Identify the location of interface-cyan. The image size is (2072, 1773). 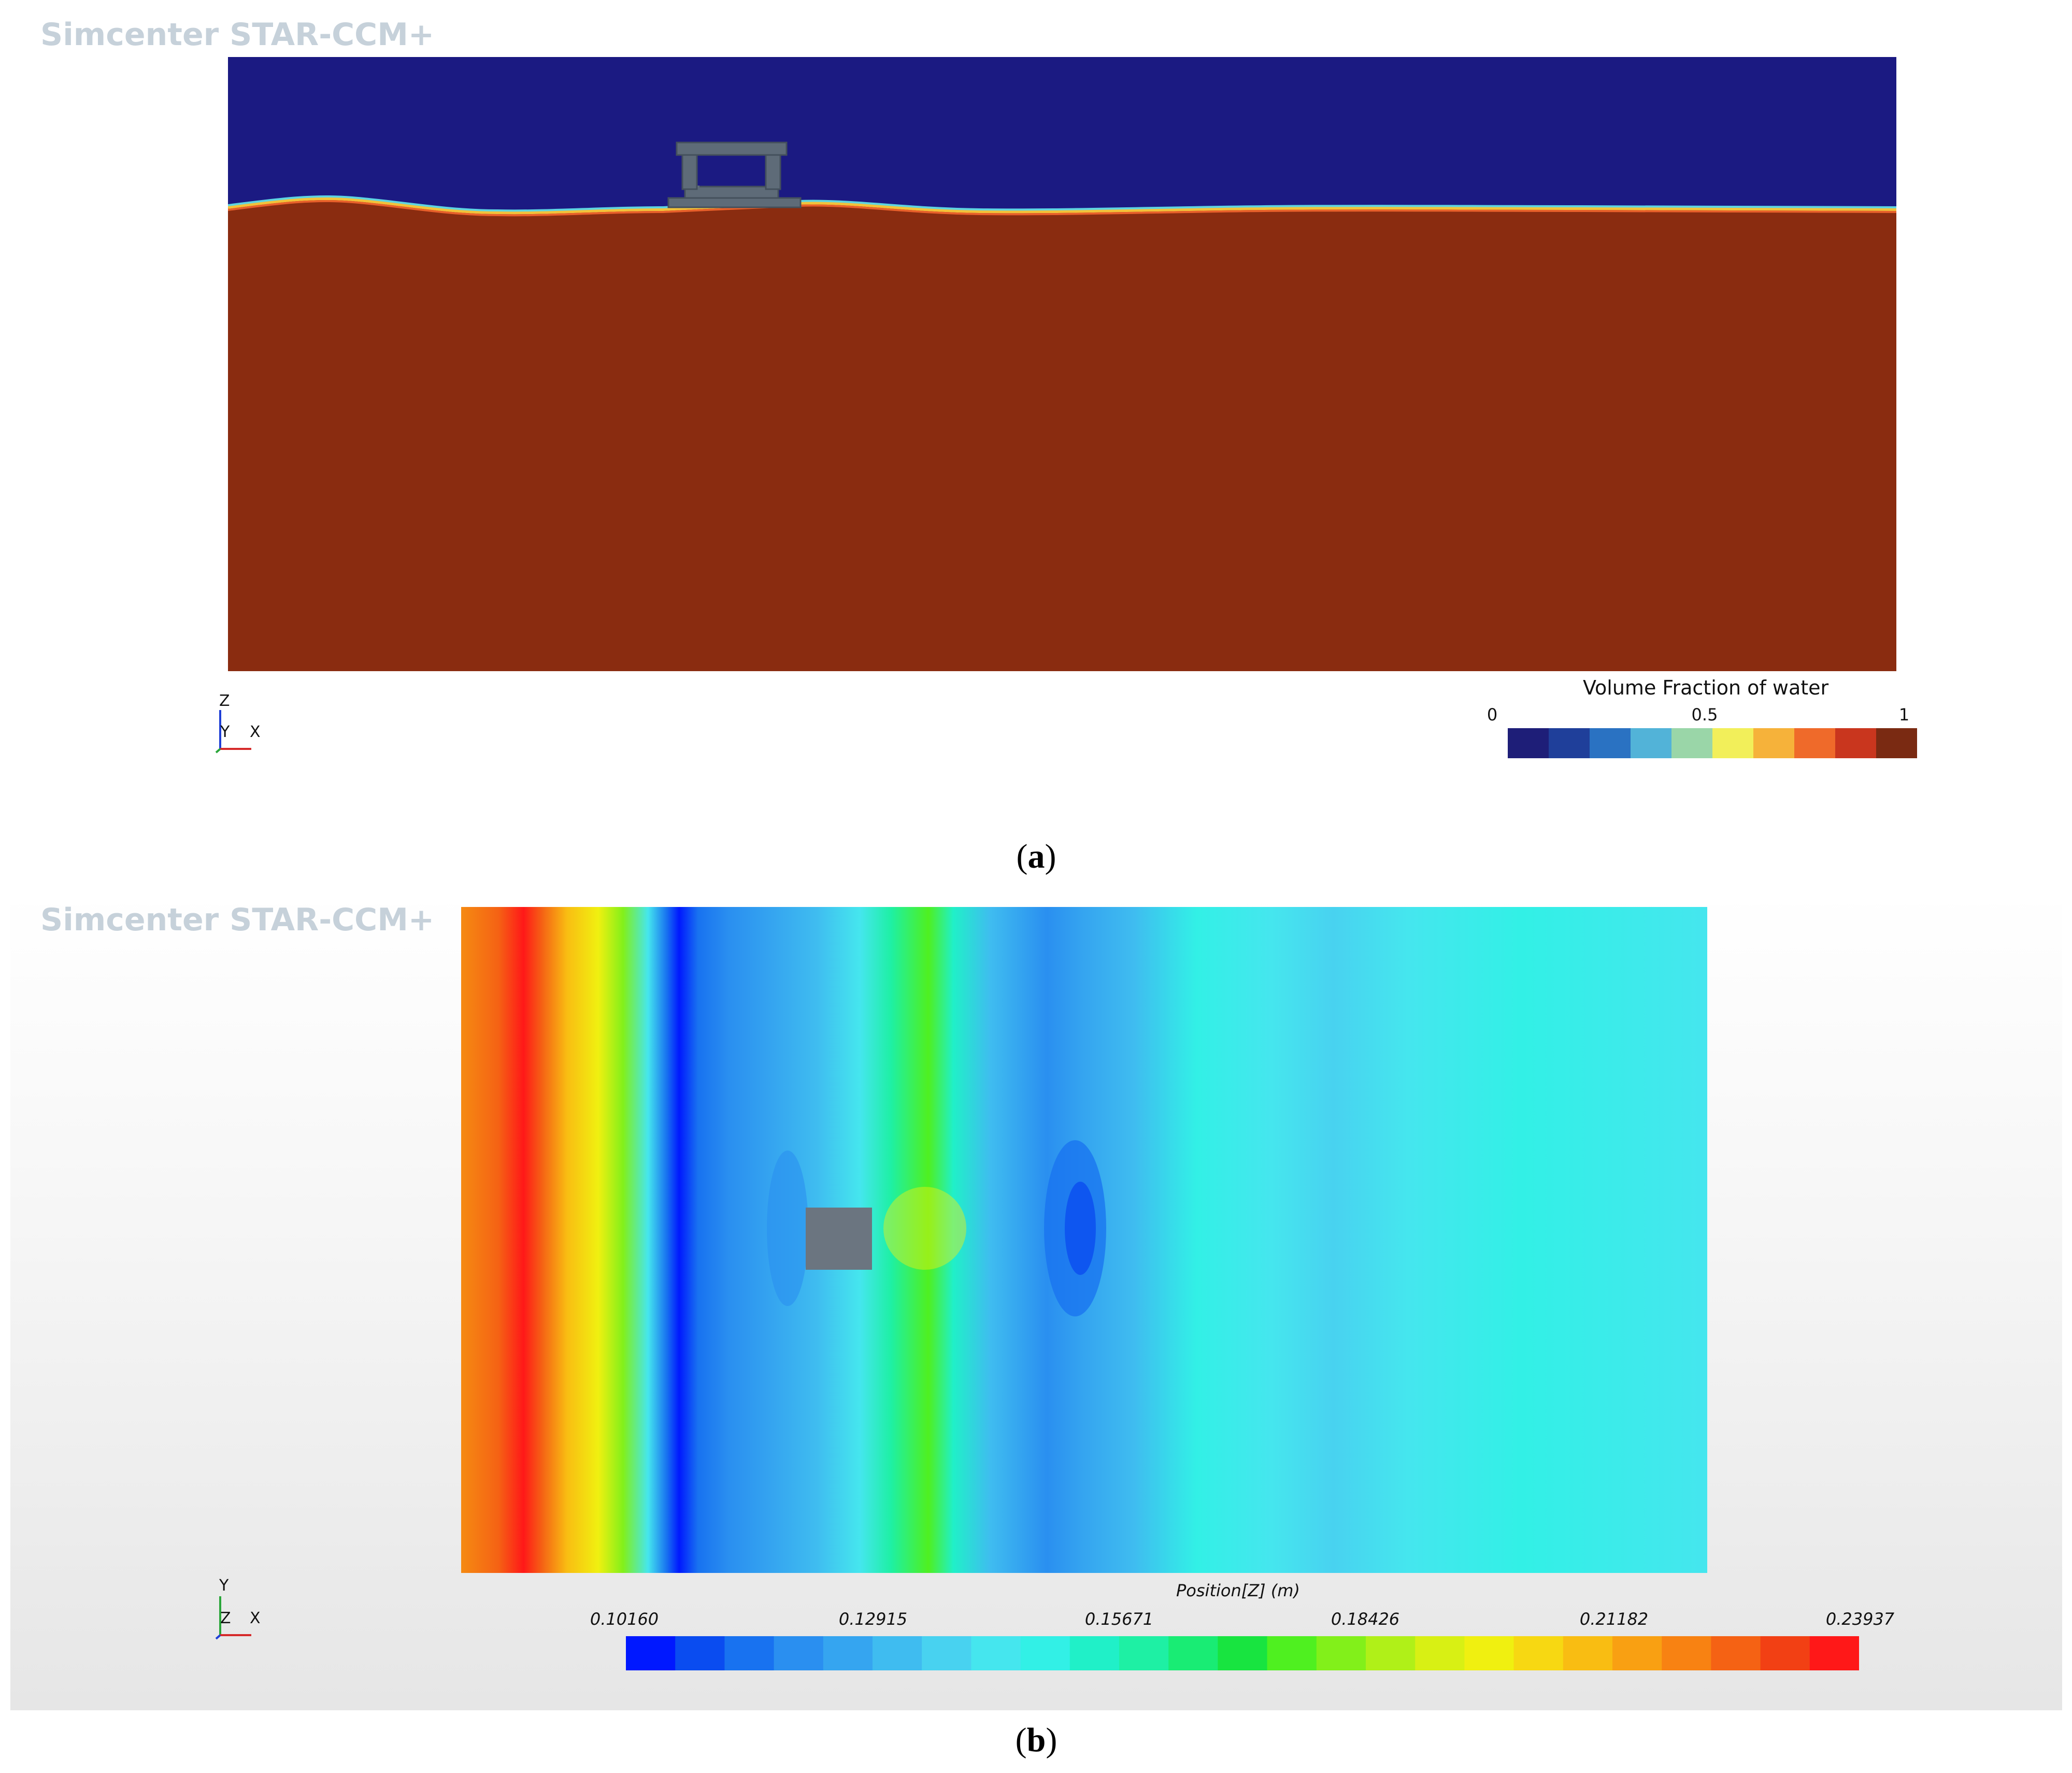
(1062, 203).